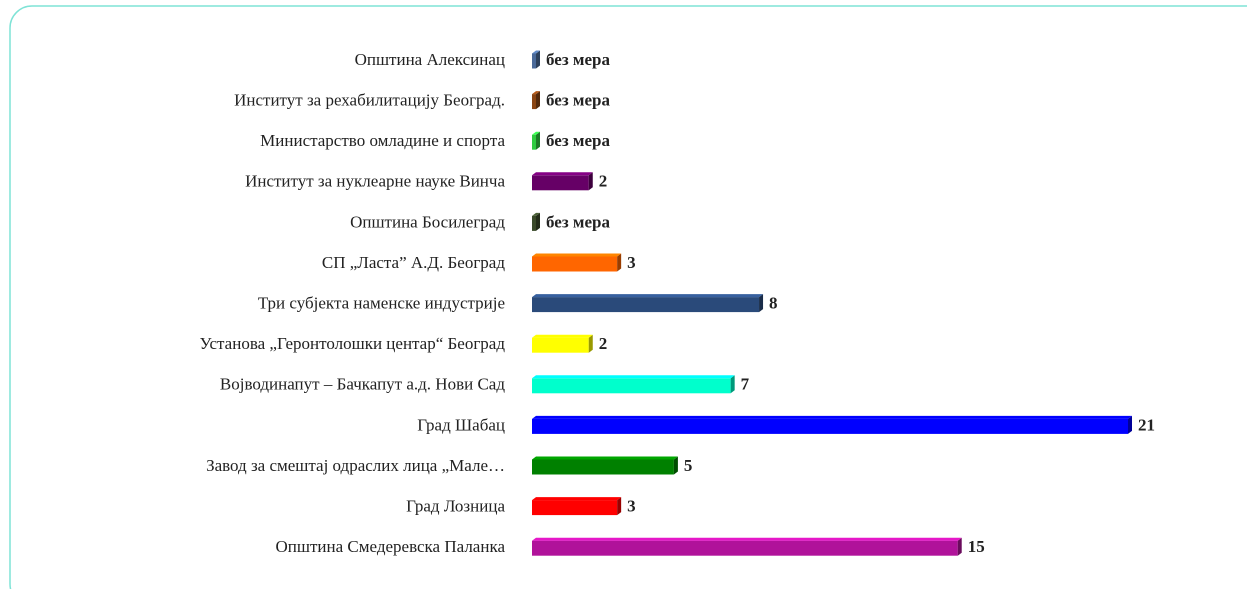  What do you see at coordinates (773, 303) in the screenshot?
I see `value-label: 8` at bounding box center [773, 303].